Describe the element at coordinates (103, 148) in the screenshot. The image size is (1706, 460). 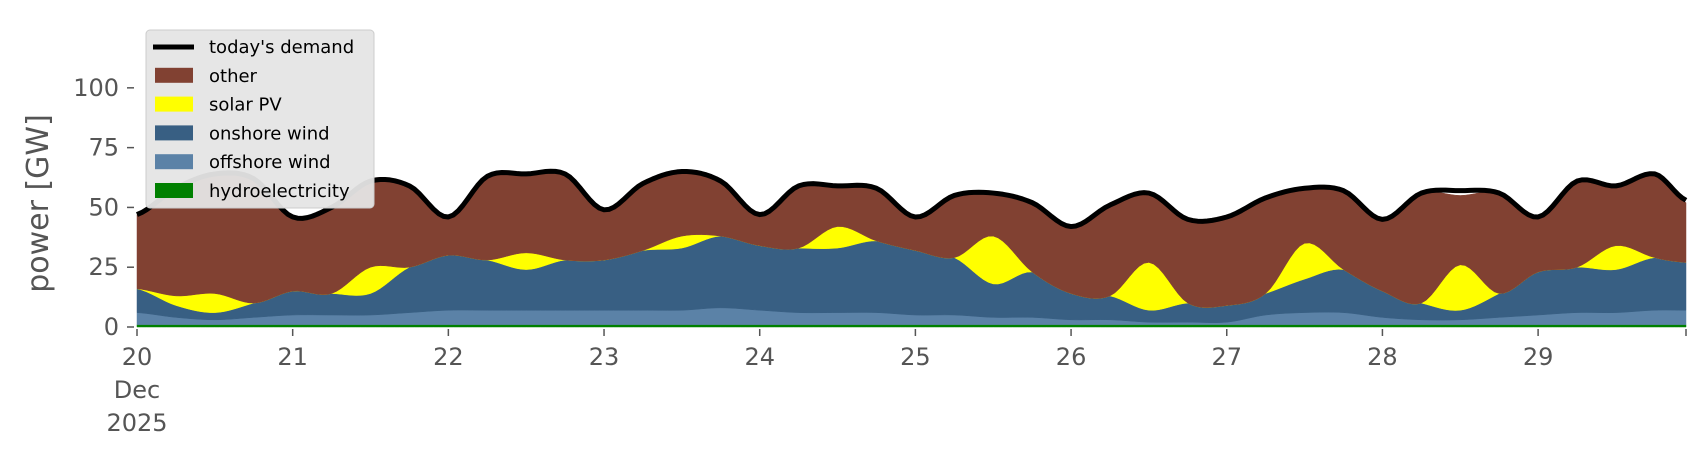
I see `y-tick-label: 75` at that location.